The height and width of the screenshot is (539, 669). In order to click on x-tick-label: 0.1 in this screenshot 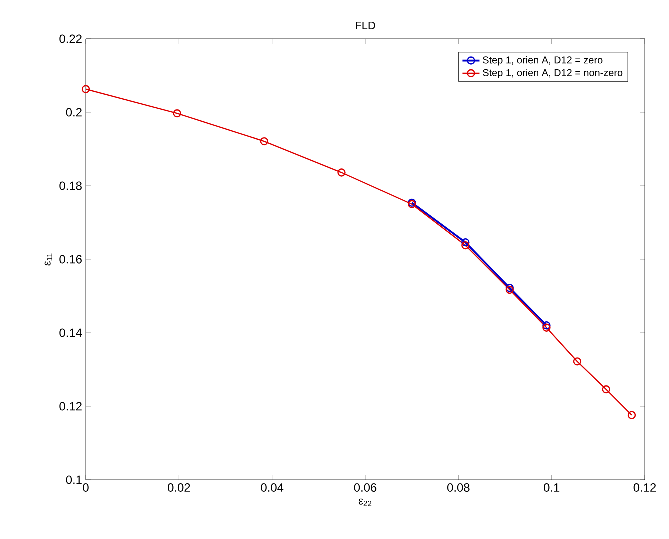, I will do `click(552, 488)`.